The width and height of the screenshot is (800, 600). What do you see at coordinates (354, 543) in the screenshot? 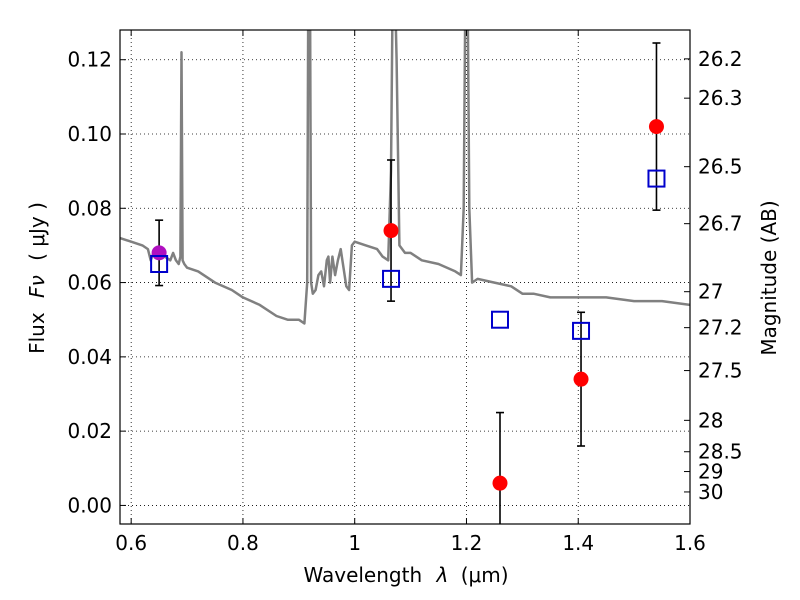
I see `x-tick-label: 1` at bounding box center [354, 543].